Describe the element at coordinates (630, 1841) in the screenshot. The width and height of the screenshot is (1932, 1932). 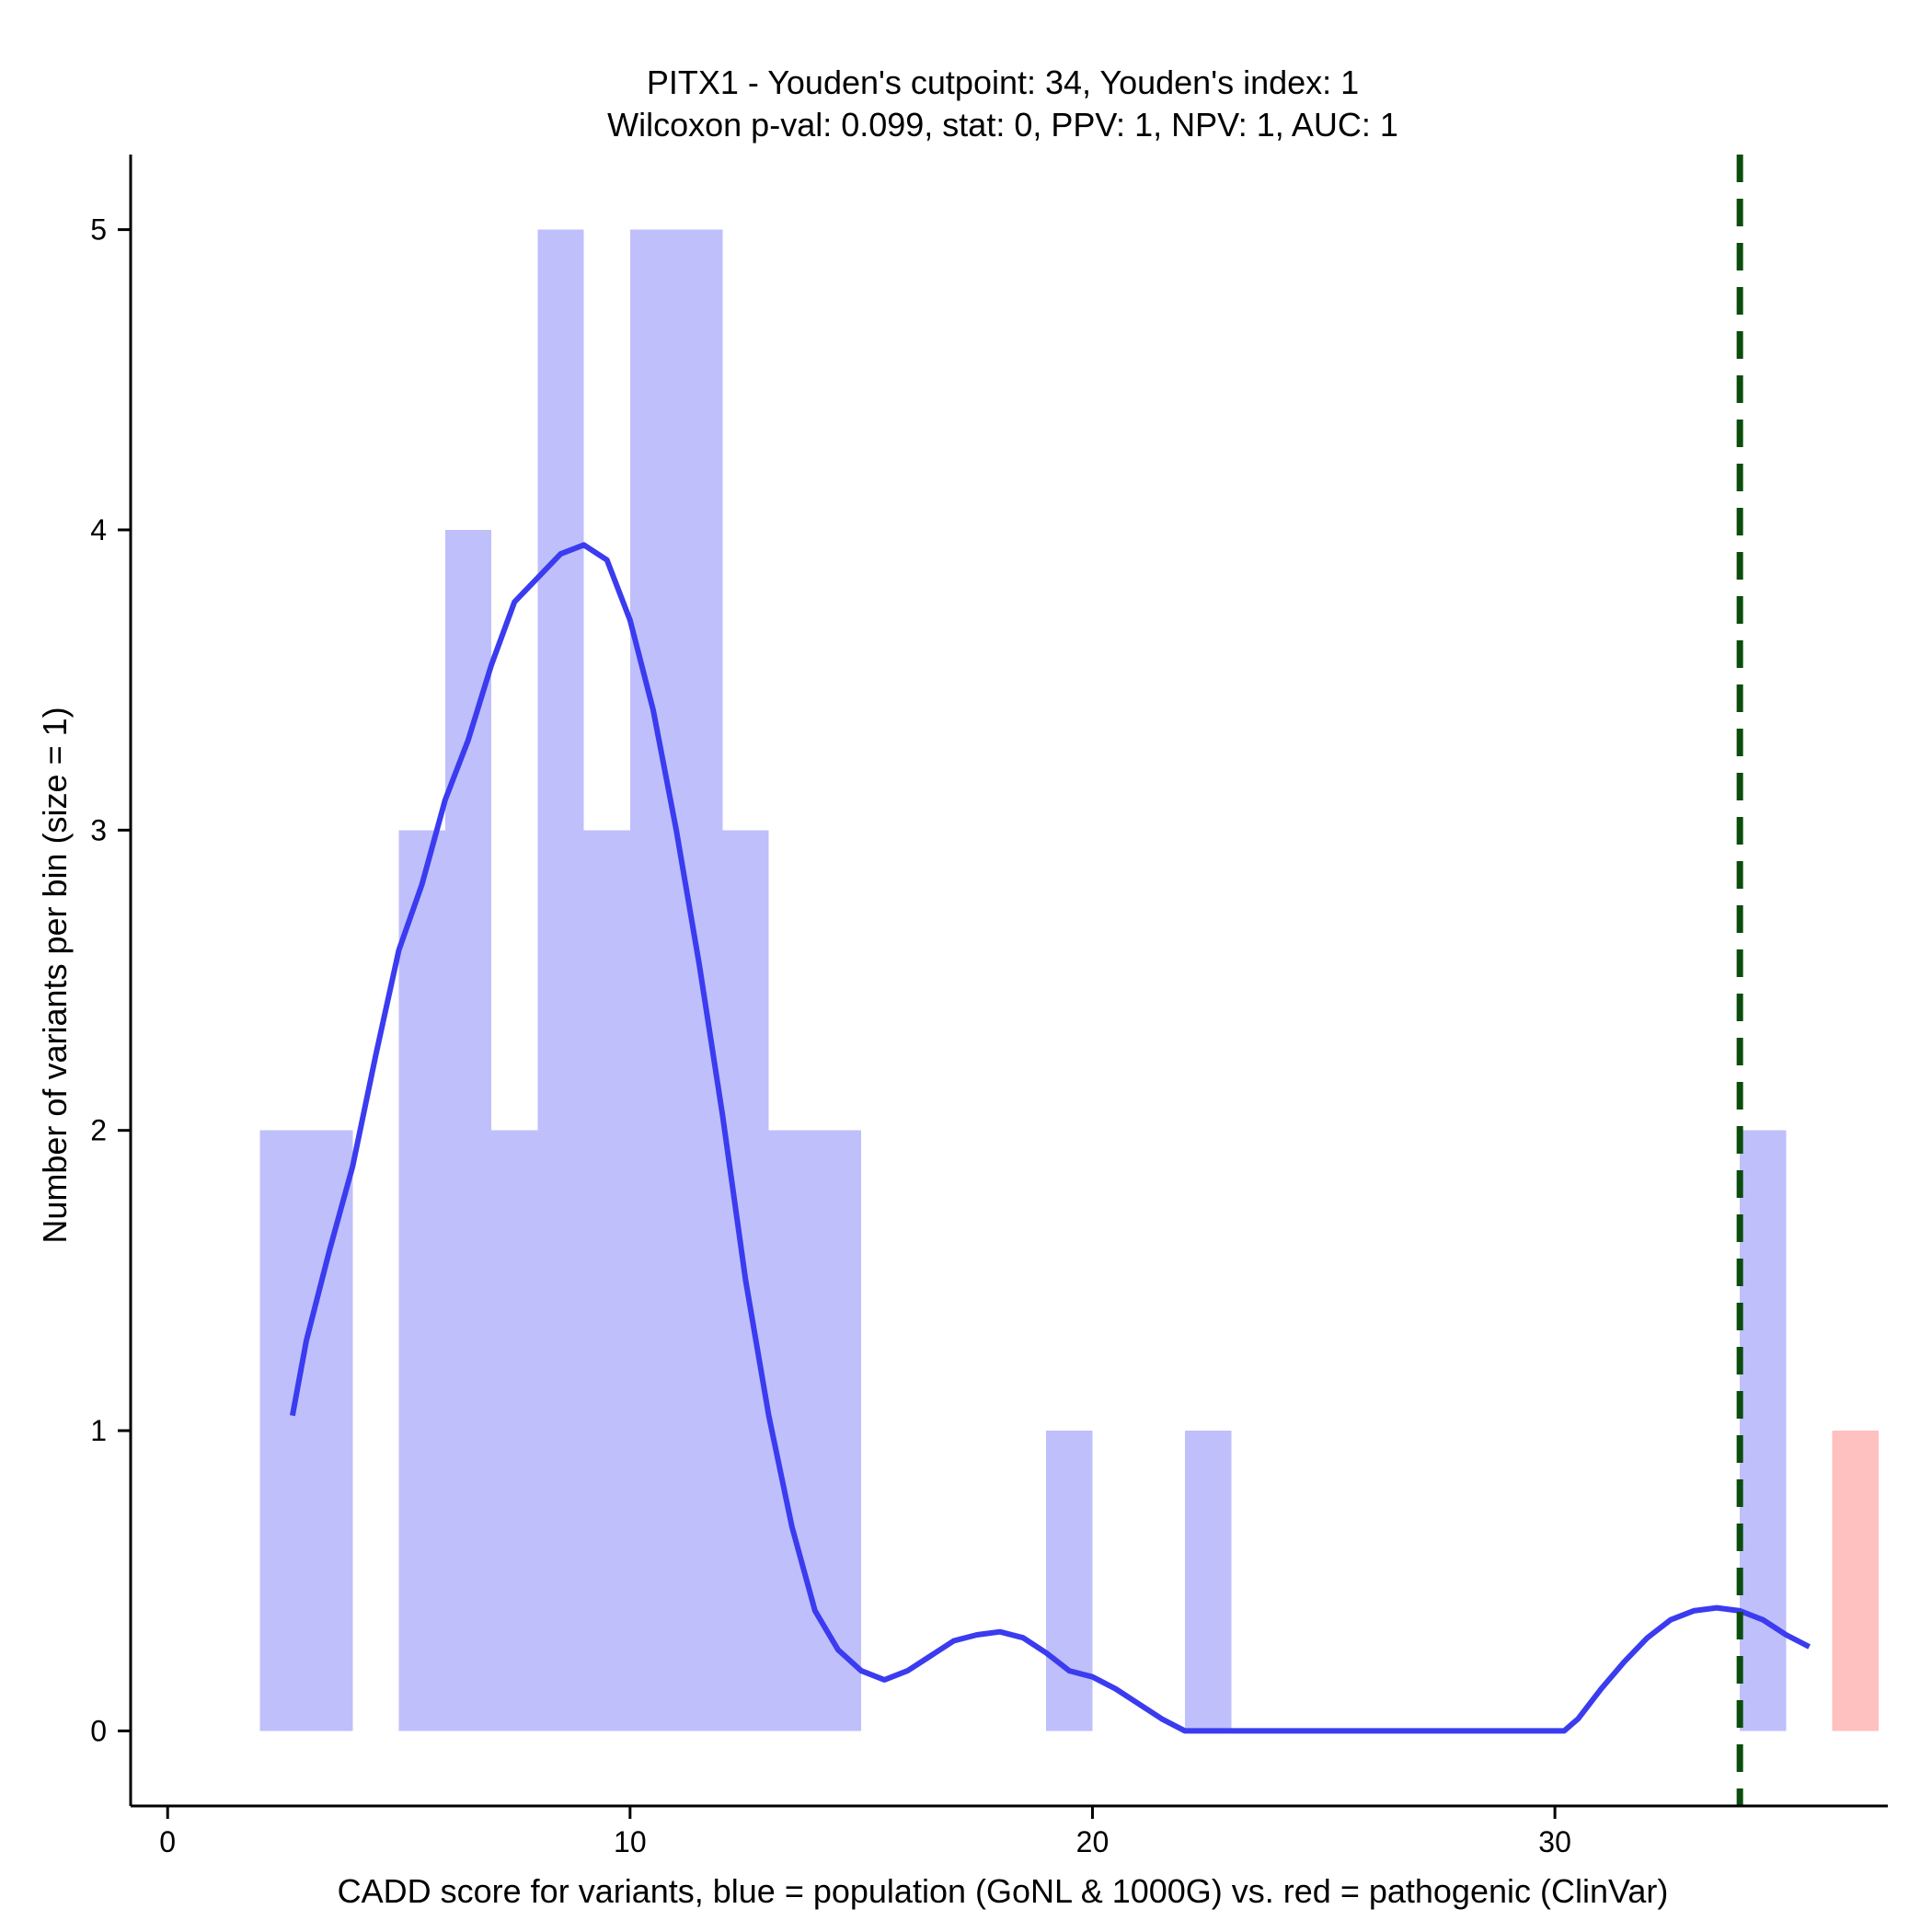
I see `x-tick-label-10: 10` at that location.